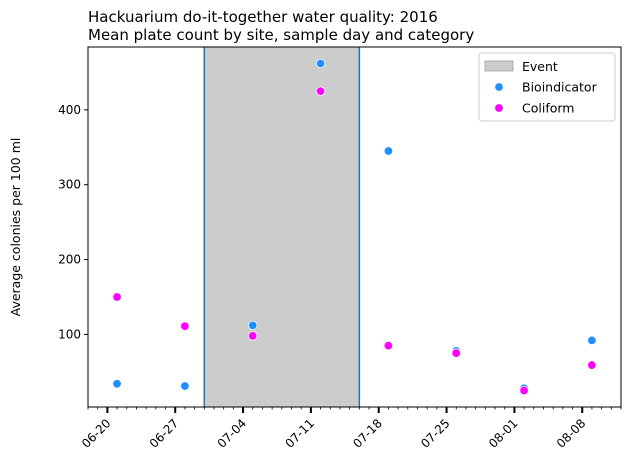  I want to click on legend-bioindicator-label: Bioindicator, so click(560, 87).